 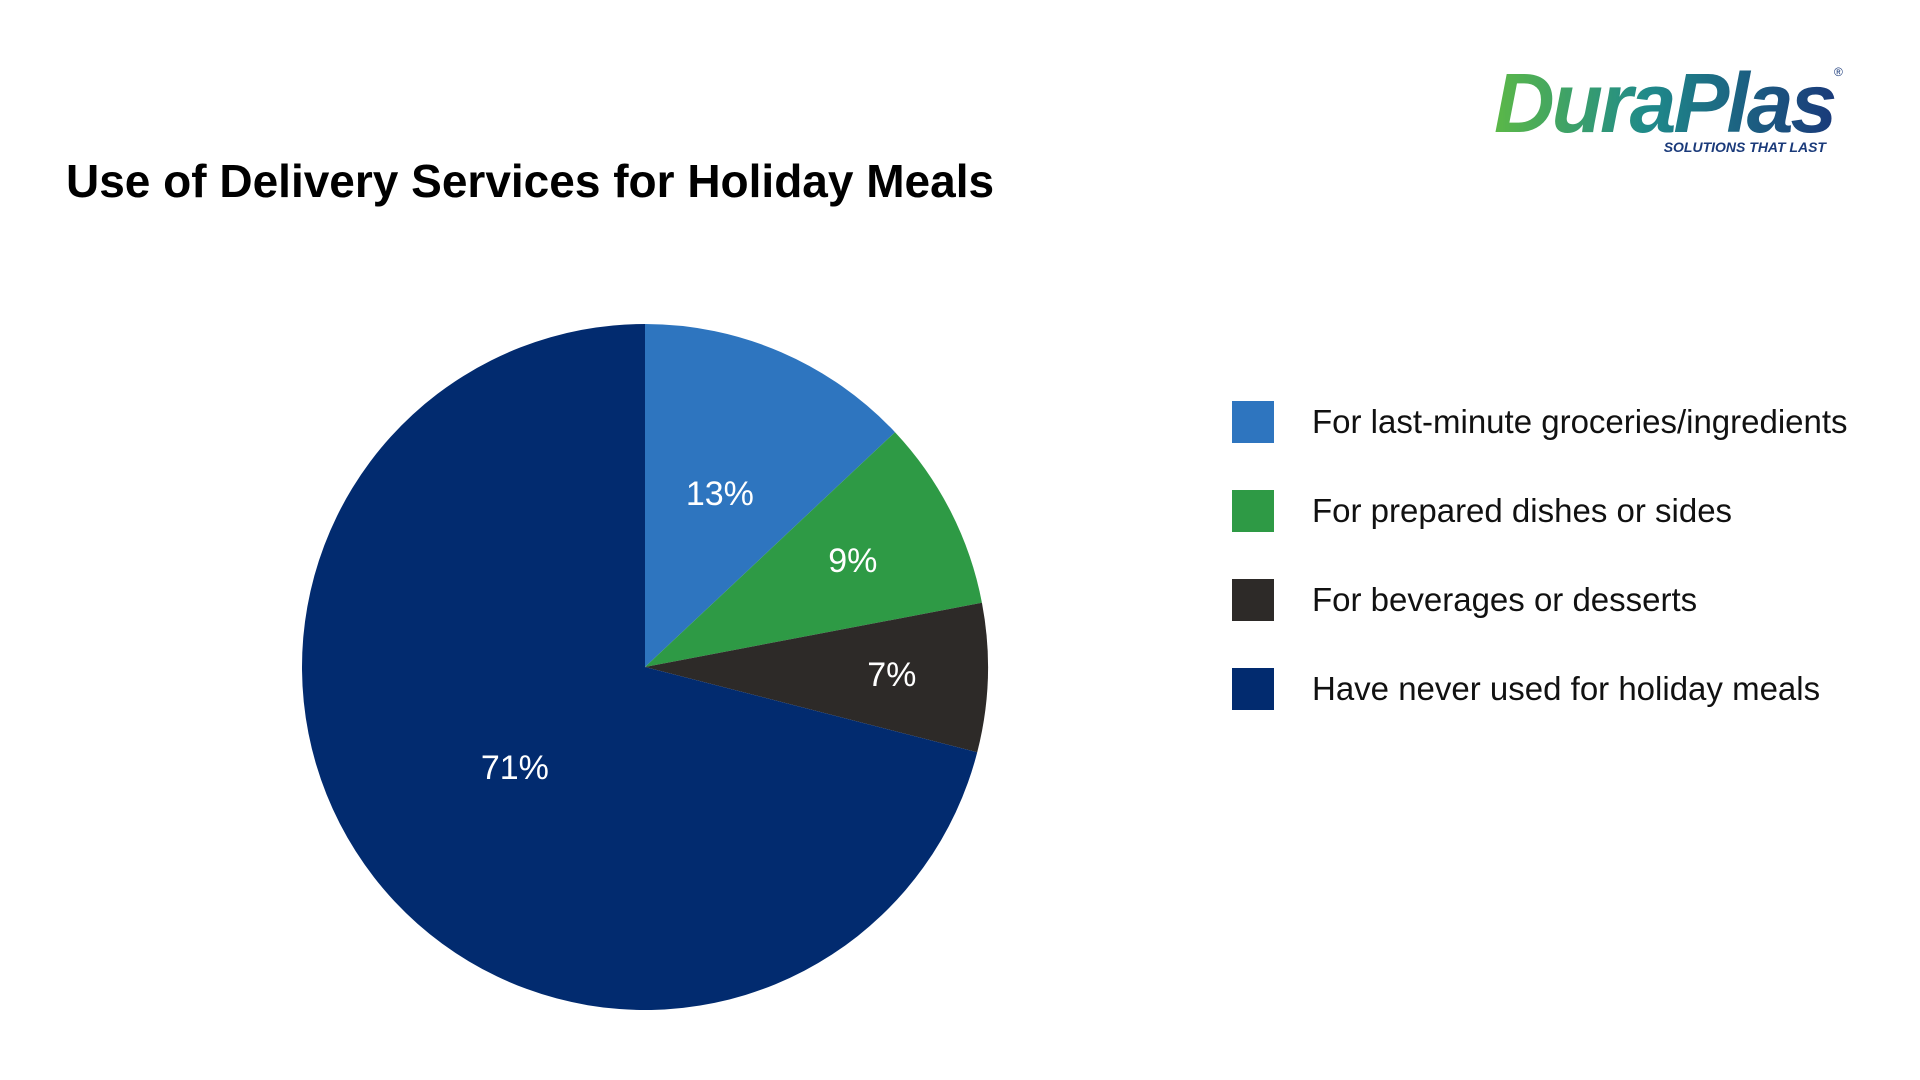 I want to click on legend-label: For prepared dishes or sides, so click(x=1522, y=510).